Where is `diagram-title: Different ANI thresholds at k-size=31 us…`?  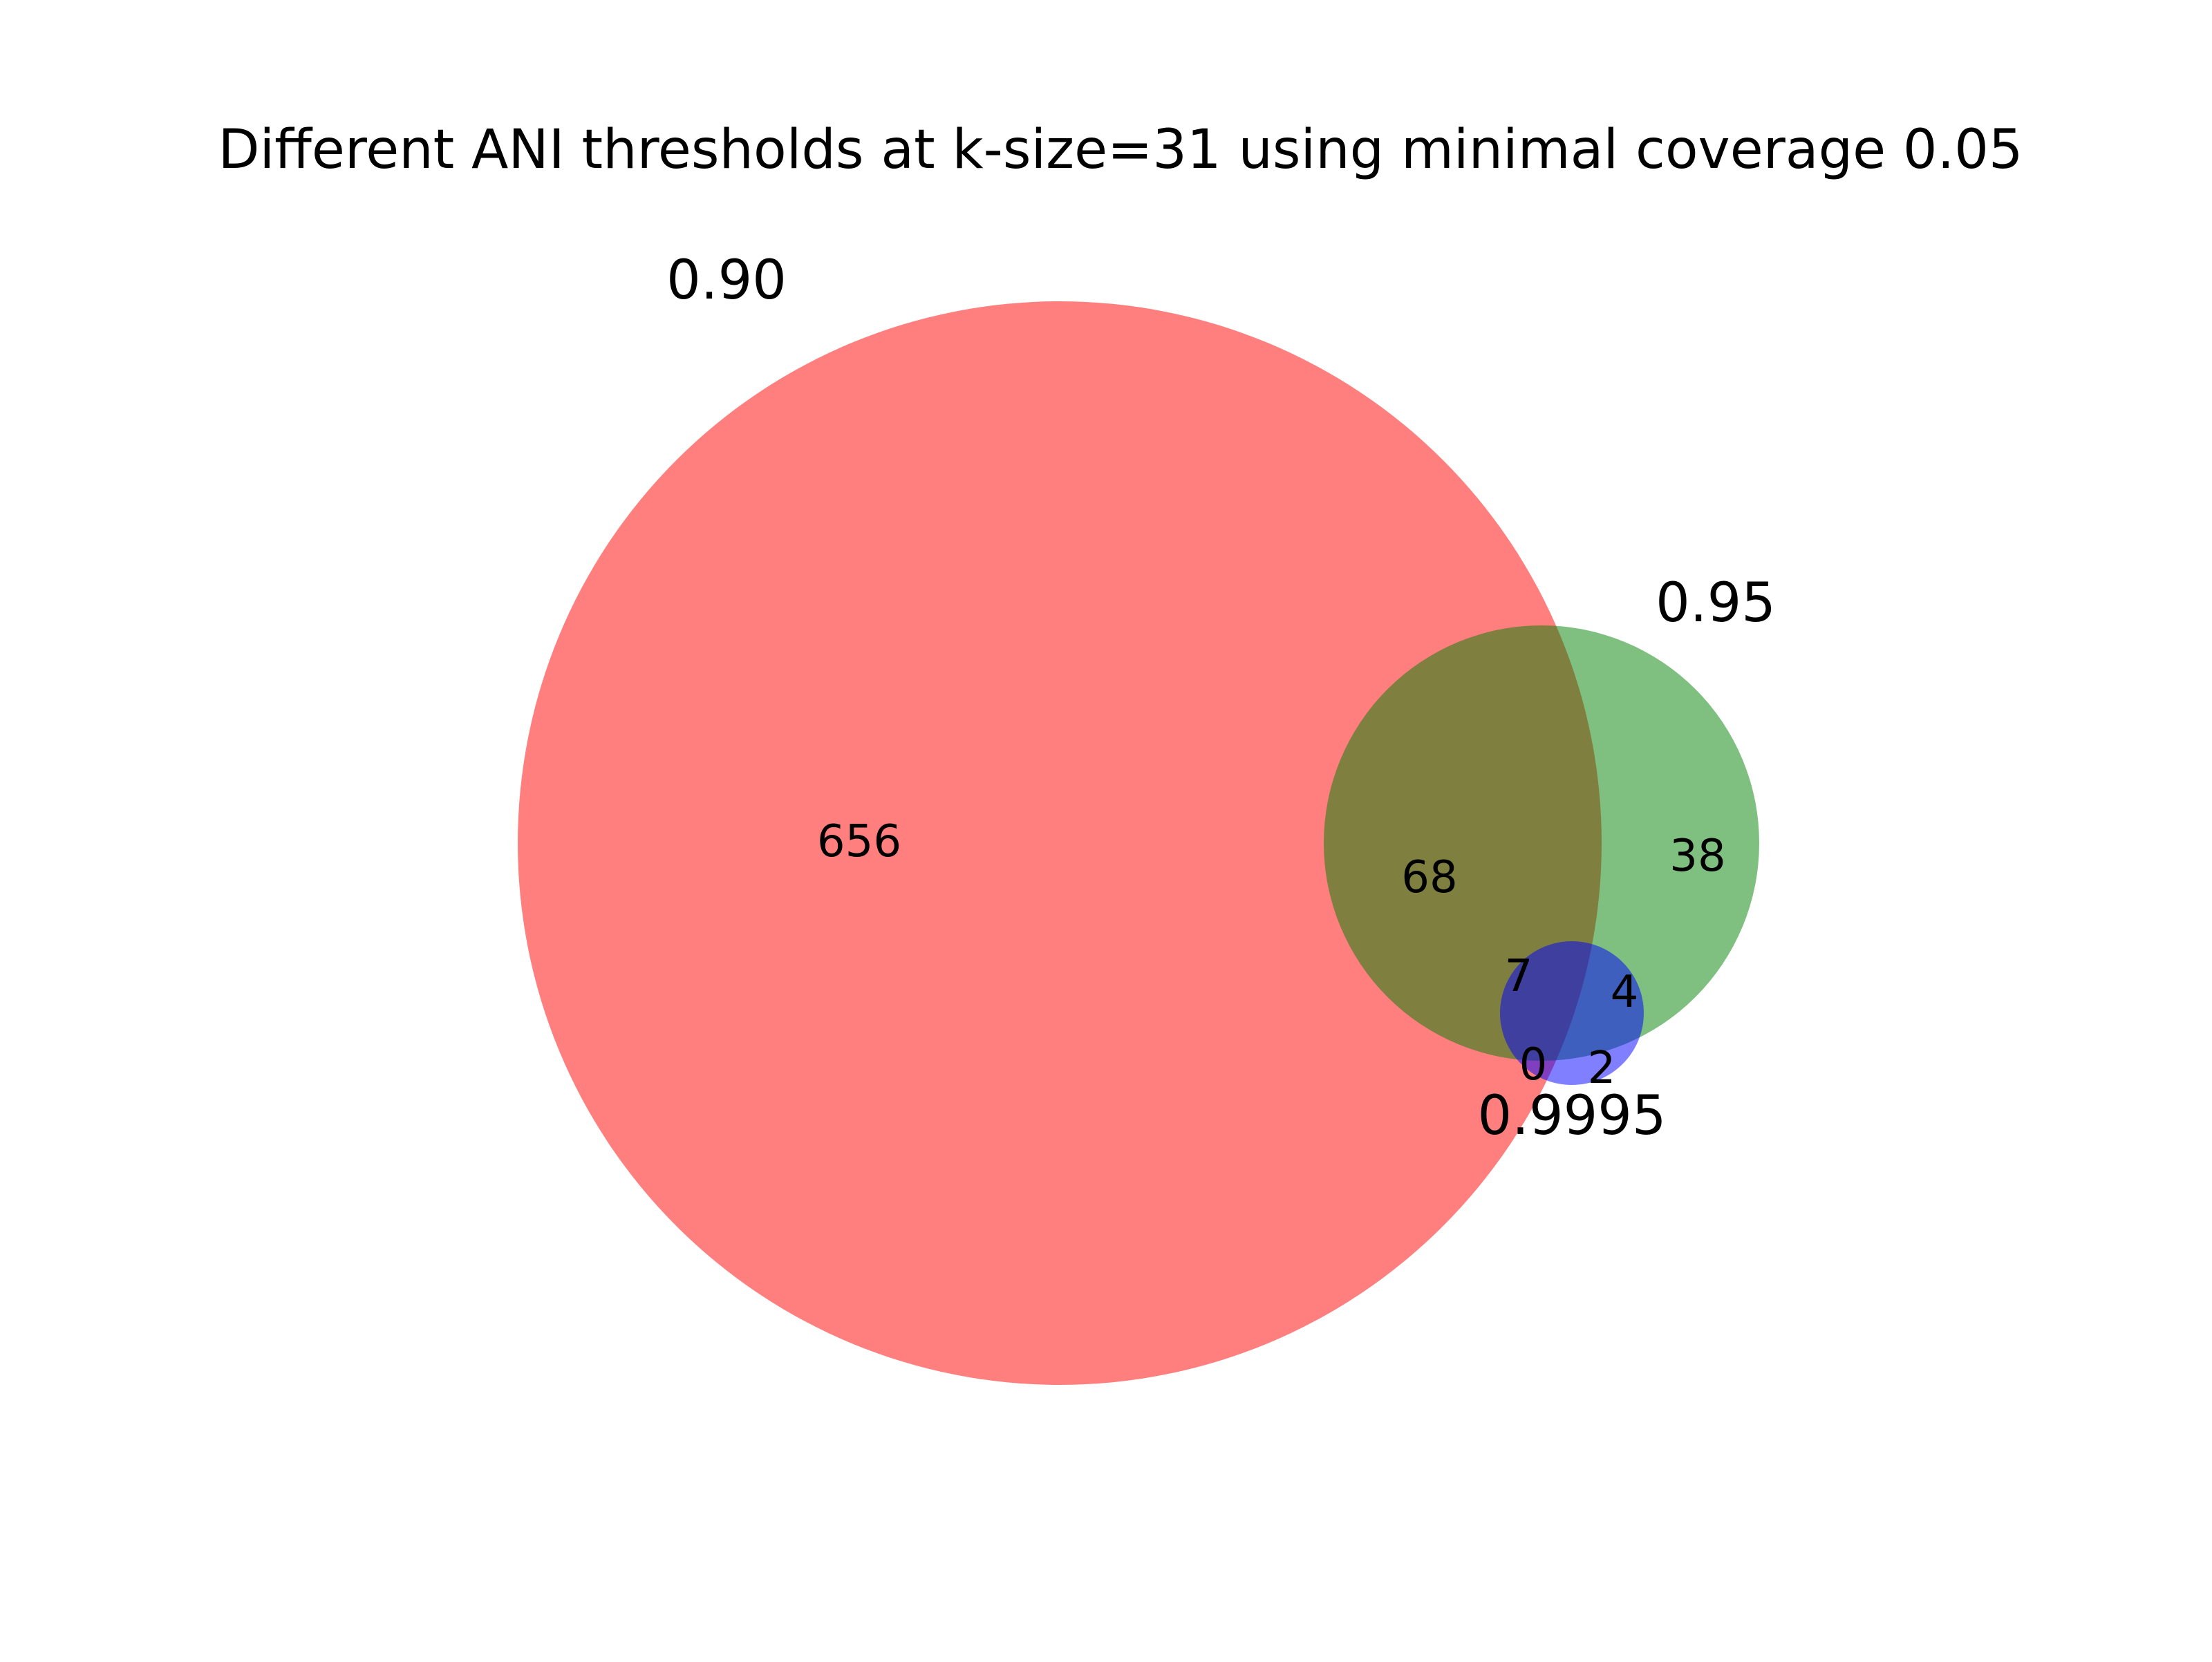 diagram-title: Different ANI thresholds at k-size=31 us… is located at coordinates (1120, 150).